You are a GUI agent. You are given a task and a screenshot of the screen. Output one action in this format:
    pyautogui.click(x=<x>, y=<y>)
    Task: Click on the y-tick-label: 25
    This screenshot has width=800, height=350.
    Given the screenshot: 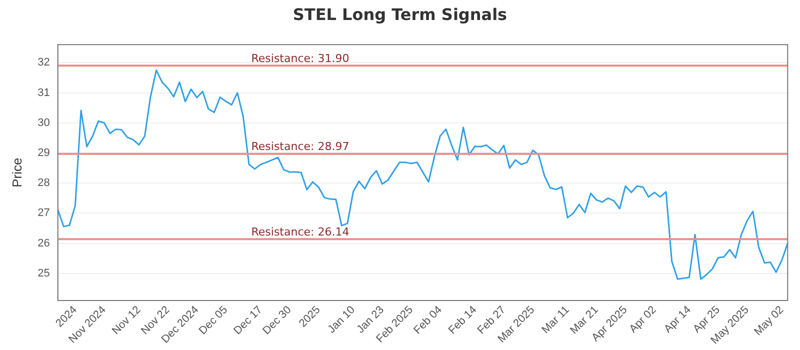 What is the action you would take?
    pyautogui.click(x=44, y=273)
    